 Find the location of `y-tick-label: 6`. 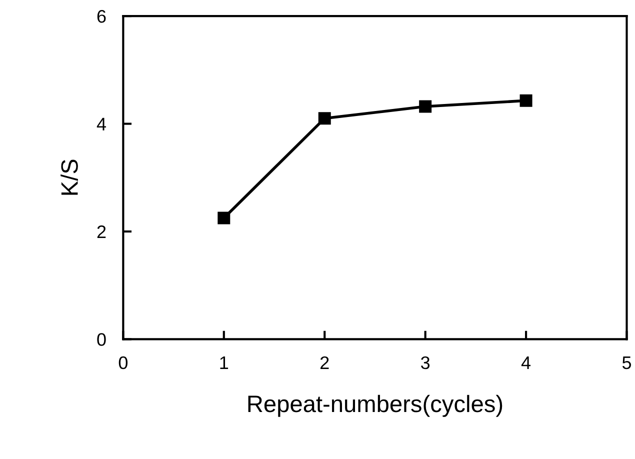

y-tick-label: 6 is located at coordinates (101, 16).